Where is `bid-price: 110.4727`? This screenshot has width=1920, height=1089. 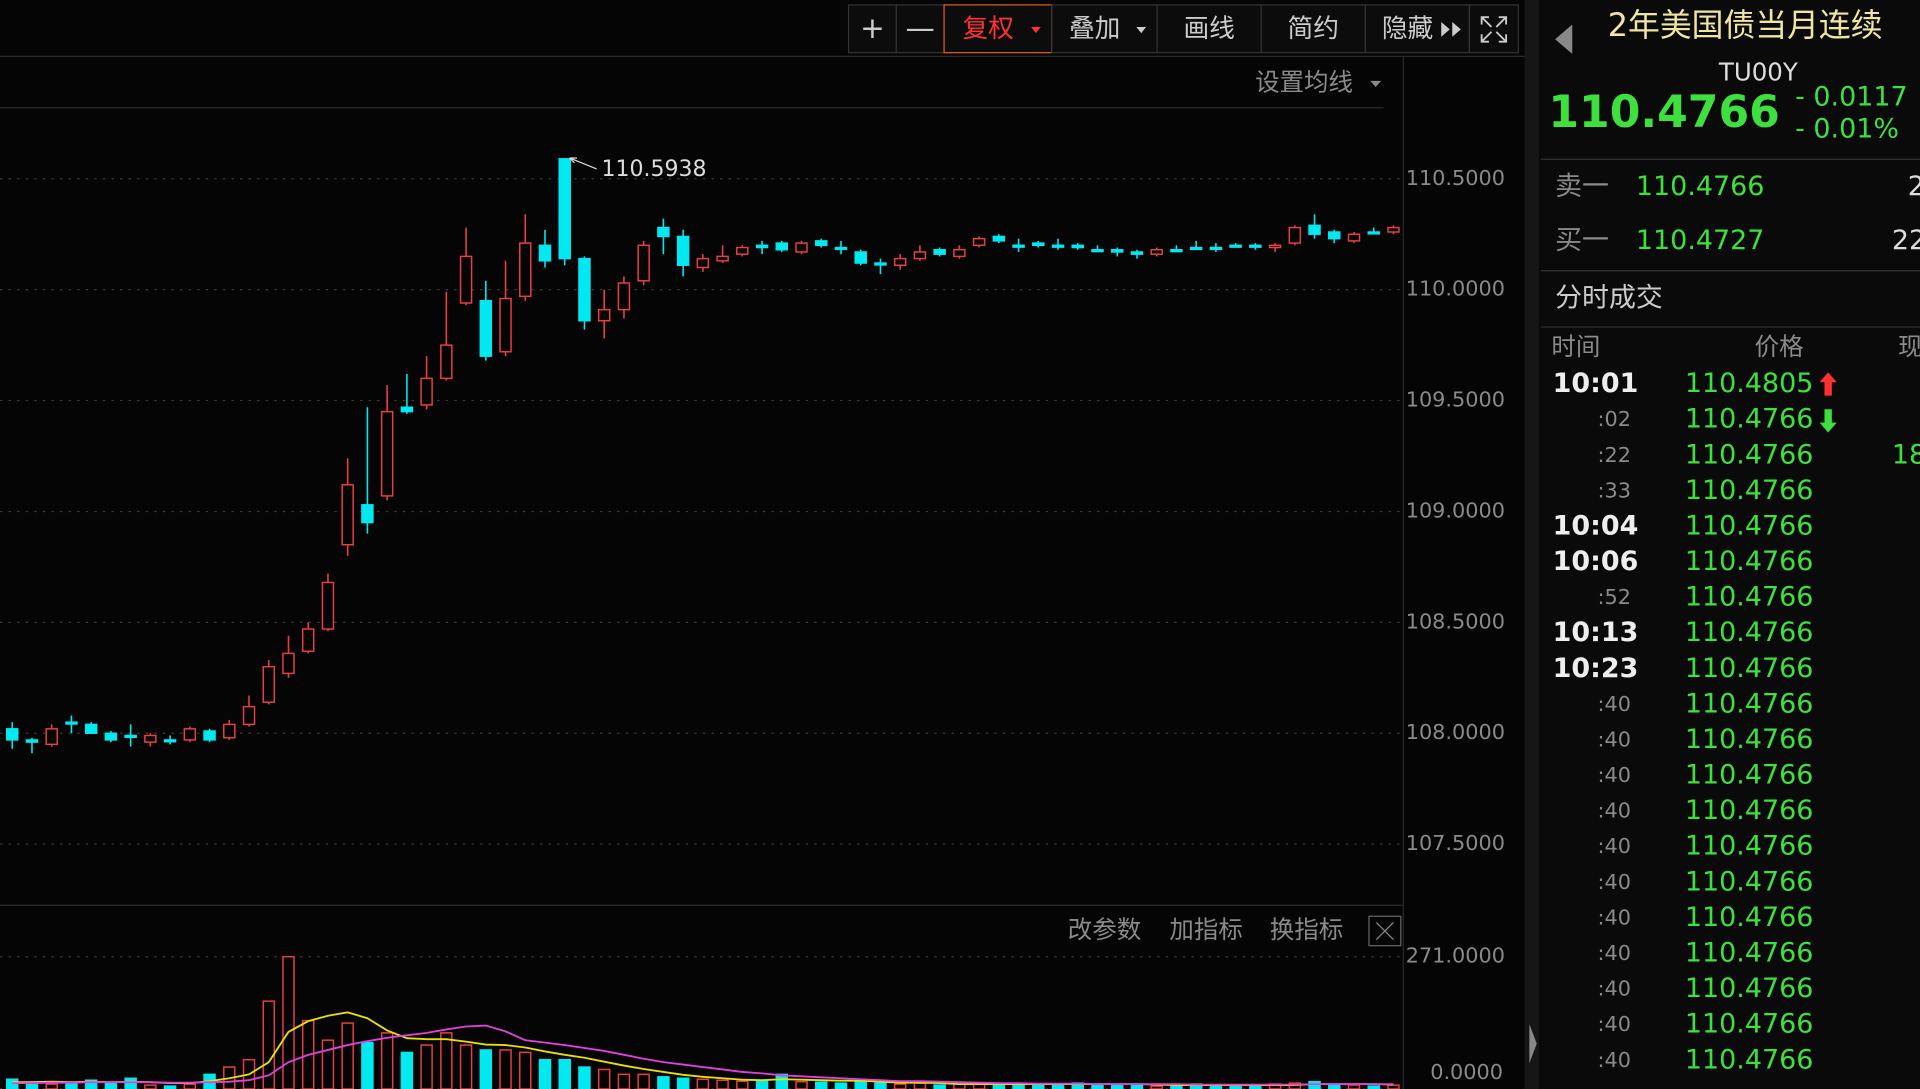 bid-price: 110.4727 is located at coordinates (1700, 240).